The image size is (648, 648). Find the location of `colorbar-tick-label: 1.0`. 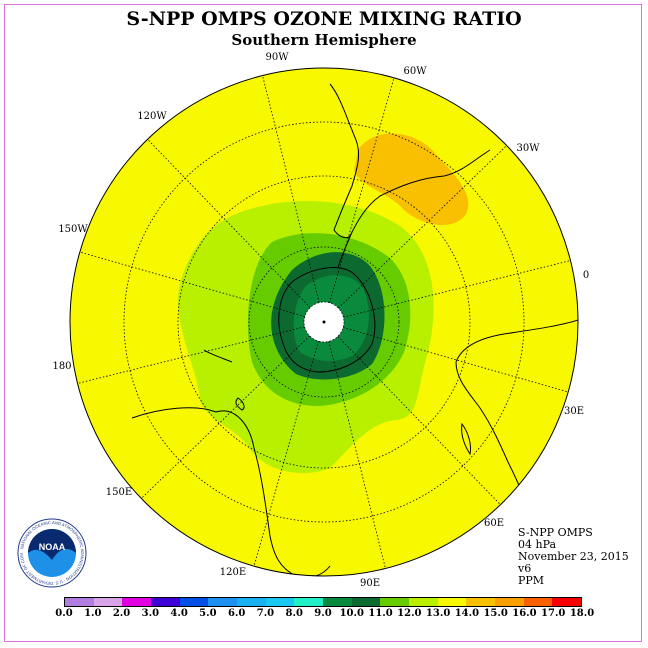

colorbar-tick-label: 1.0 is located at coordinates (93, 613).